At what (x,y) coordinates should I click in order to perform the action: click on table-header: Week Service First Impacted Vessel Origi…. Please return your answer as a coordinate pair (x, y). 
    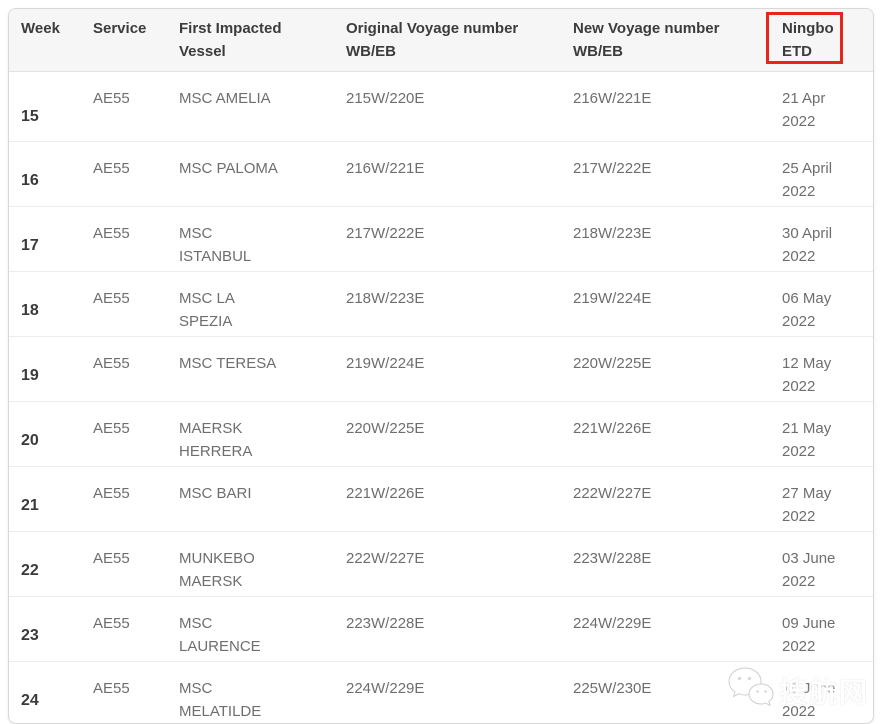
    Looking at the image, I should click on (441, 40).